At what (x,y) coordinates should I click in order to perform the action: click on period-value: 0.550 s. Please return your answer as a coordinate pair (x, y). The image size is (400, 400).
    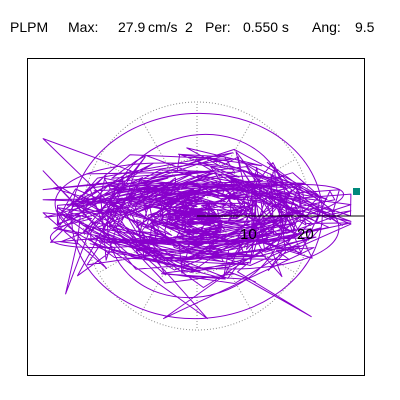
    Looking at the image, I should click on (266, 27).